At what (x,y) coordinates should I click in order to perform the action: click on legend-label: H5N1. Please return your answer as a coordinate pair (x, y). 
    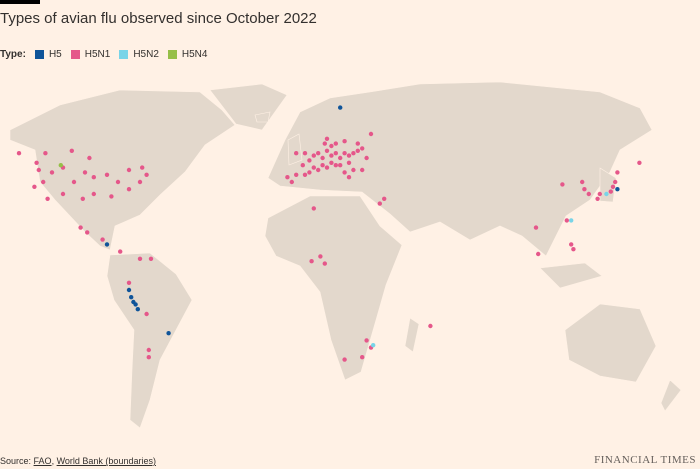
    Looking at the image, I should click on (97, 54).